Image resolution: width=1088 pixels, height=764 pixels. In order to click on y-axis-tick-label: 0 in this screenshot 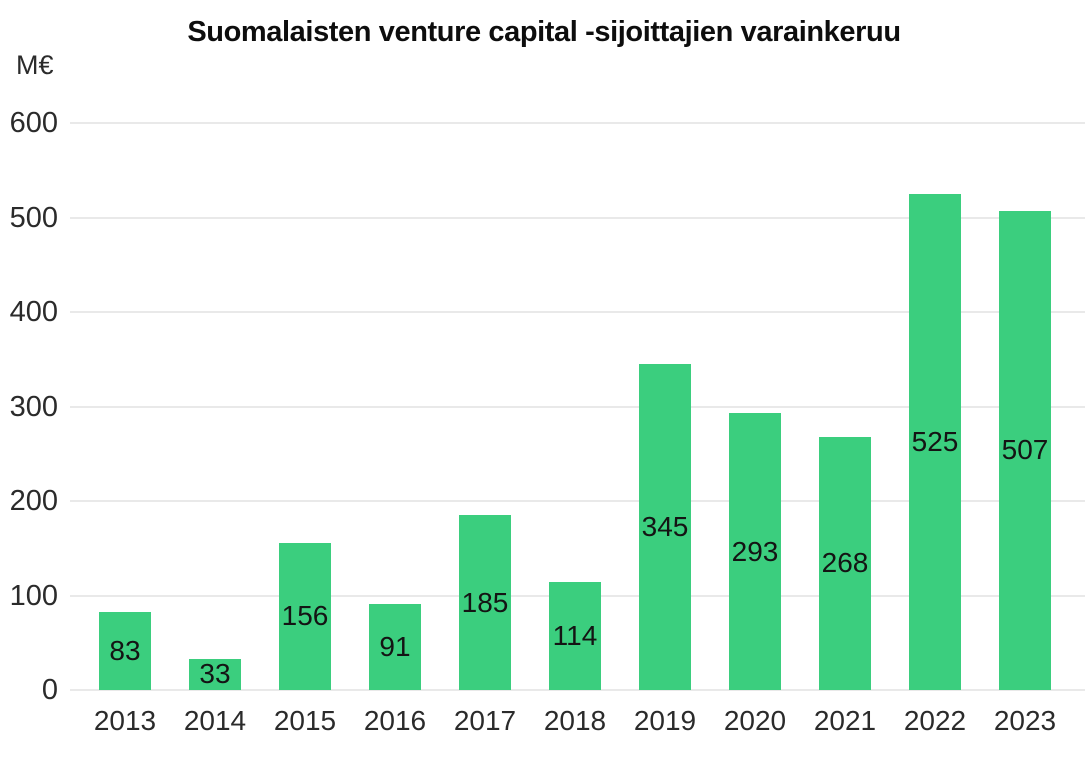, I will do `click(49, 690)`.